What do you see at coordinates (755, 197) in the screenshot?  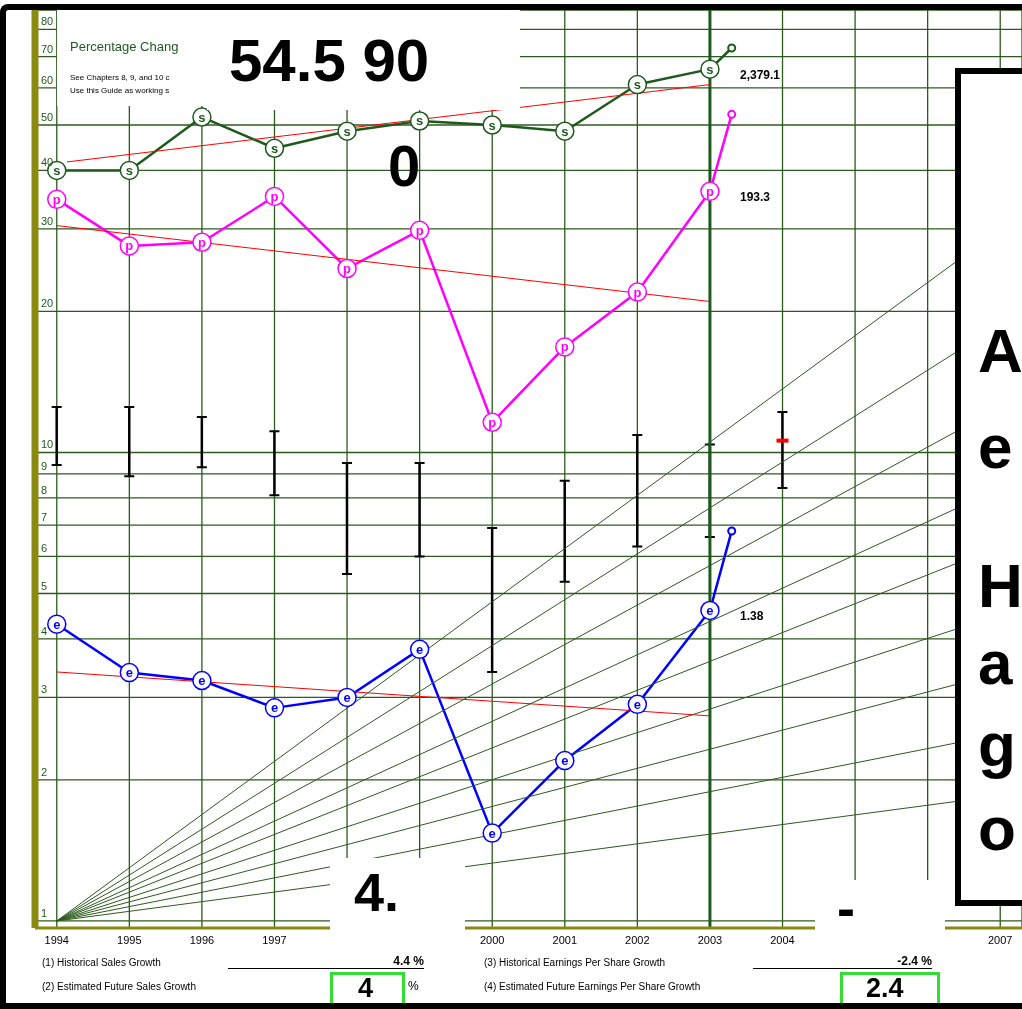 I see `annotation: 193.3` at bounding box center [755, 197].